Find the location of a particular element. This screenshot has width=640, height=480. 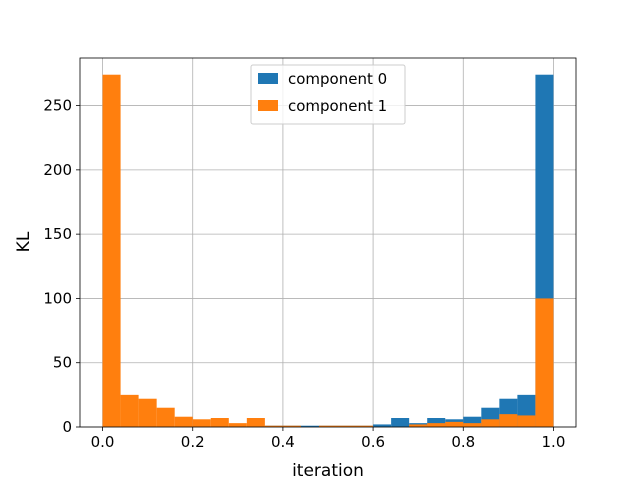

x-tick-label: 0.2 is located at coordinates (193, 442).